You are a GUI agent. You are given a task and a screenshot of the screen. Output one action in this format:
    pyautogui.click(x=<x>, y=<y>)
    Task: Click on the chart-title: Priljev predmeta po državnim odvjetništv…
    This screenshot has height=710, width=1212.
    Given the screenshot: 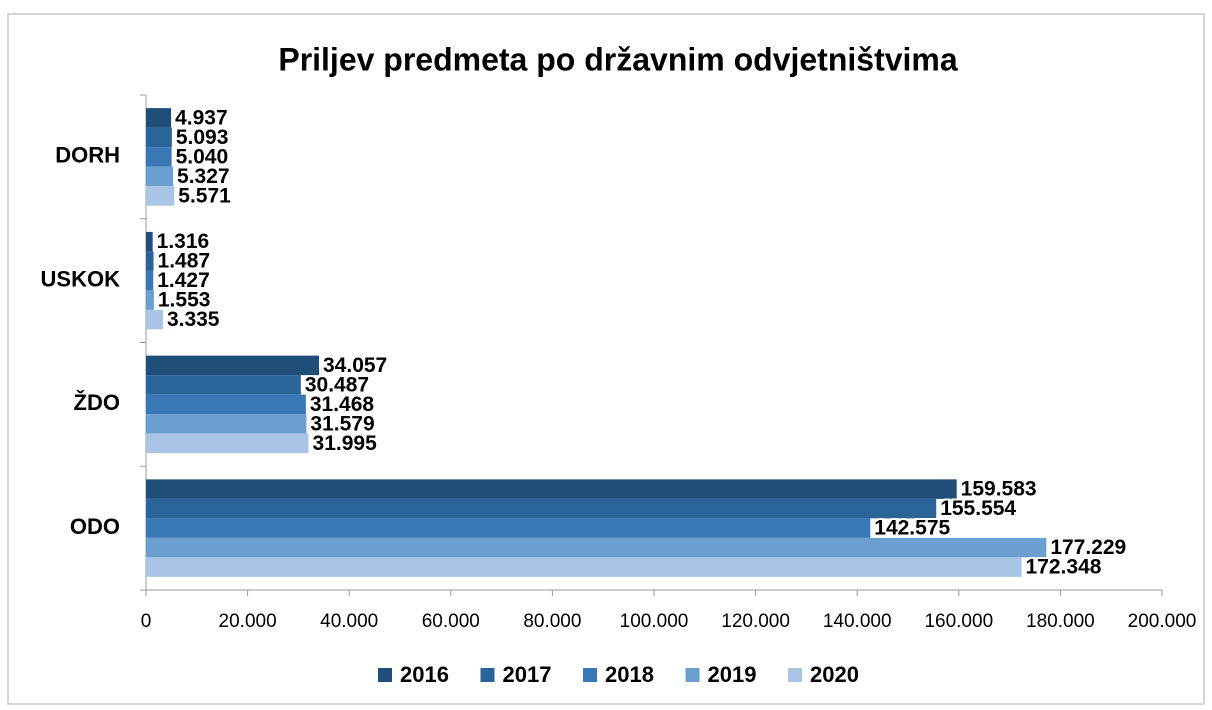 What is the action you would take?
    pyautogui.click(x=618, y=59)
    